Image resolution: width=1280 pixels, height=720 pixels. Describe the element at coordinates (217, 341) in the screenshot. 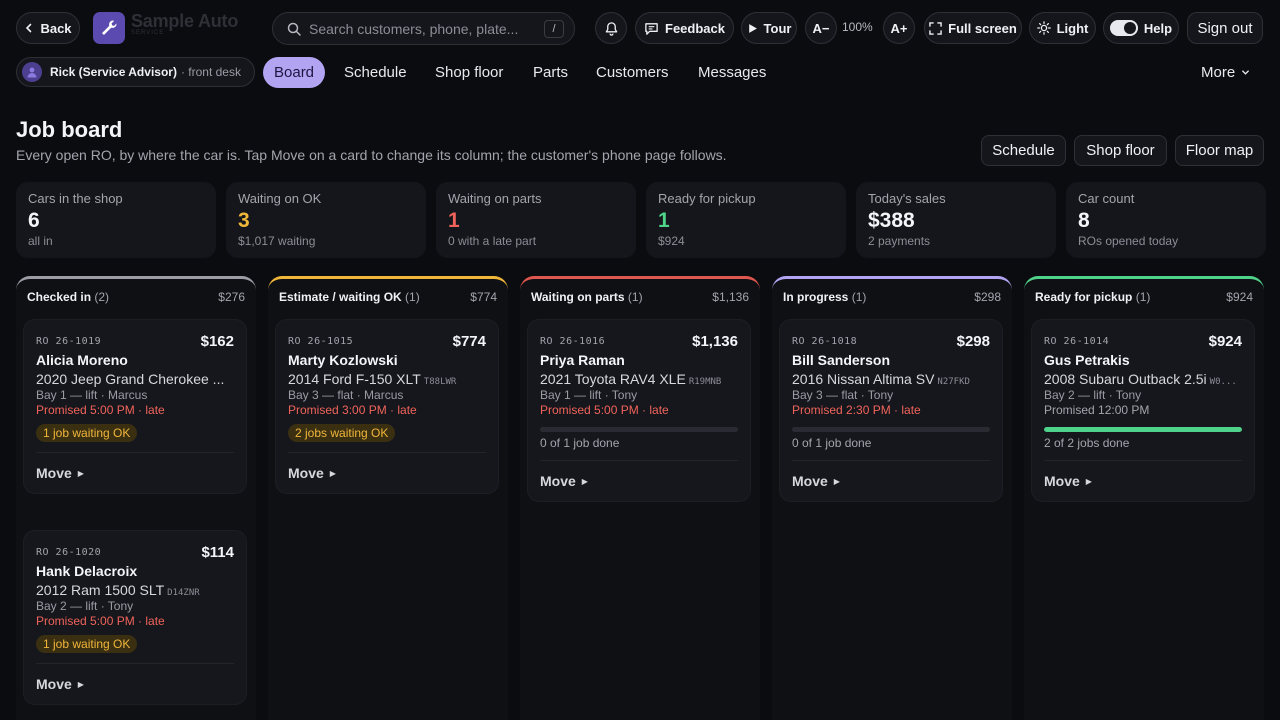

I see `ro-amount: $162` at that location.